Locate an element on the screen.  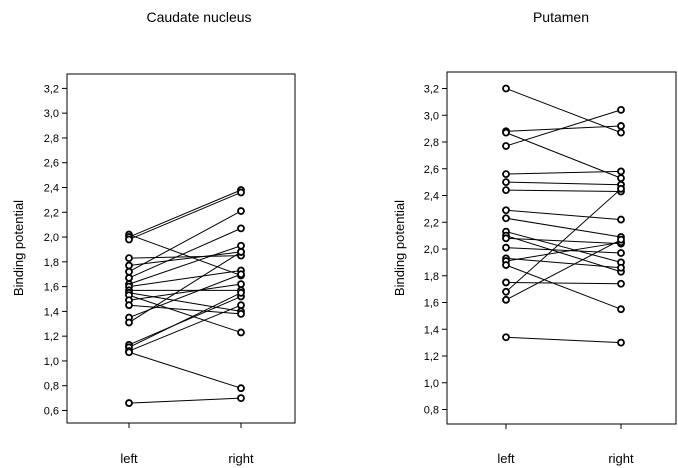
chart2-y-tick-label: 2,6 is located at coordinates (431, 170).